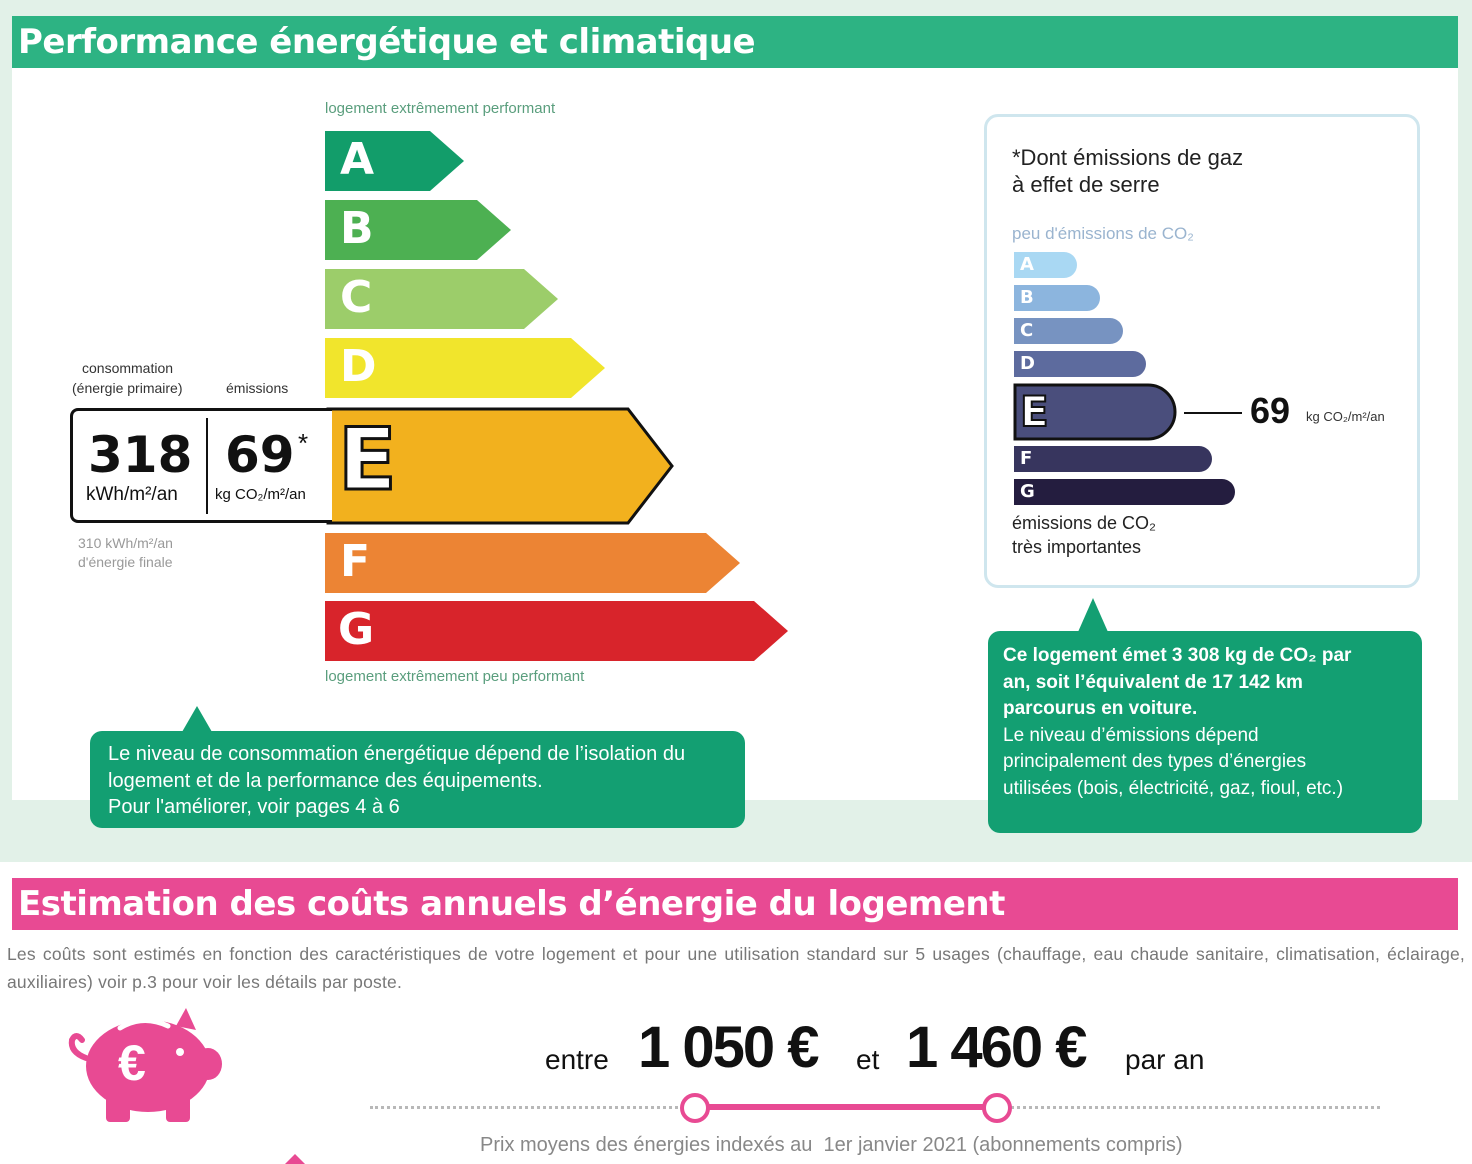  What do you see at coordinates (1165, 1059) in the screenshot?
I see `cost-per-year: par an` at bounding box center [1165, 1059].